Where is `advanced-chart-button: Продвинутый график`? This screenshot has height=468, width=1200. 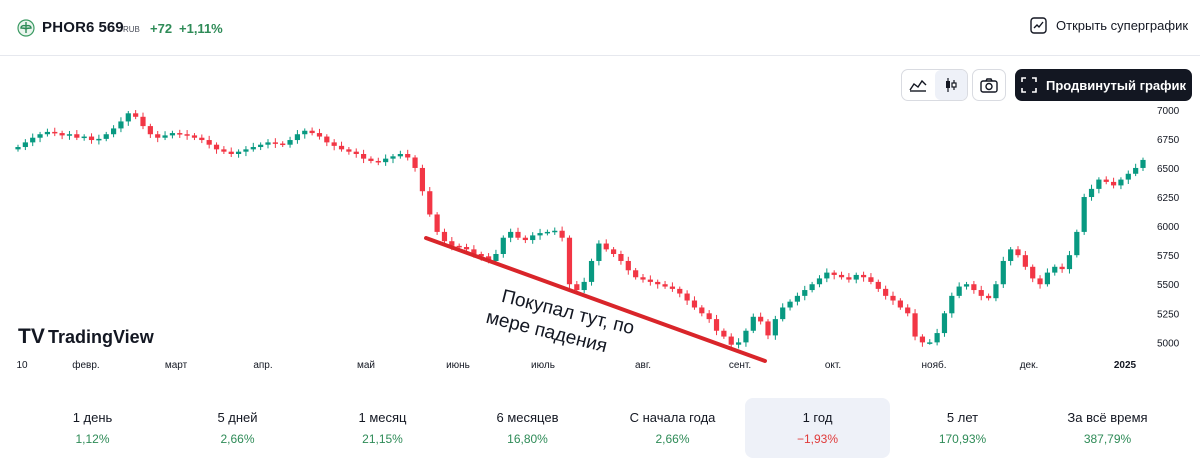
advanced-chart-button: Продвинутый график is located at coordinates (1103, 85).